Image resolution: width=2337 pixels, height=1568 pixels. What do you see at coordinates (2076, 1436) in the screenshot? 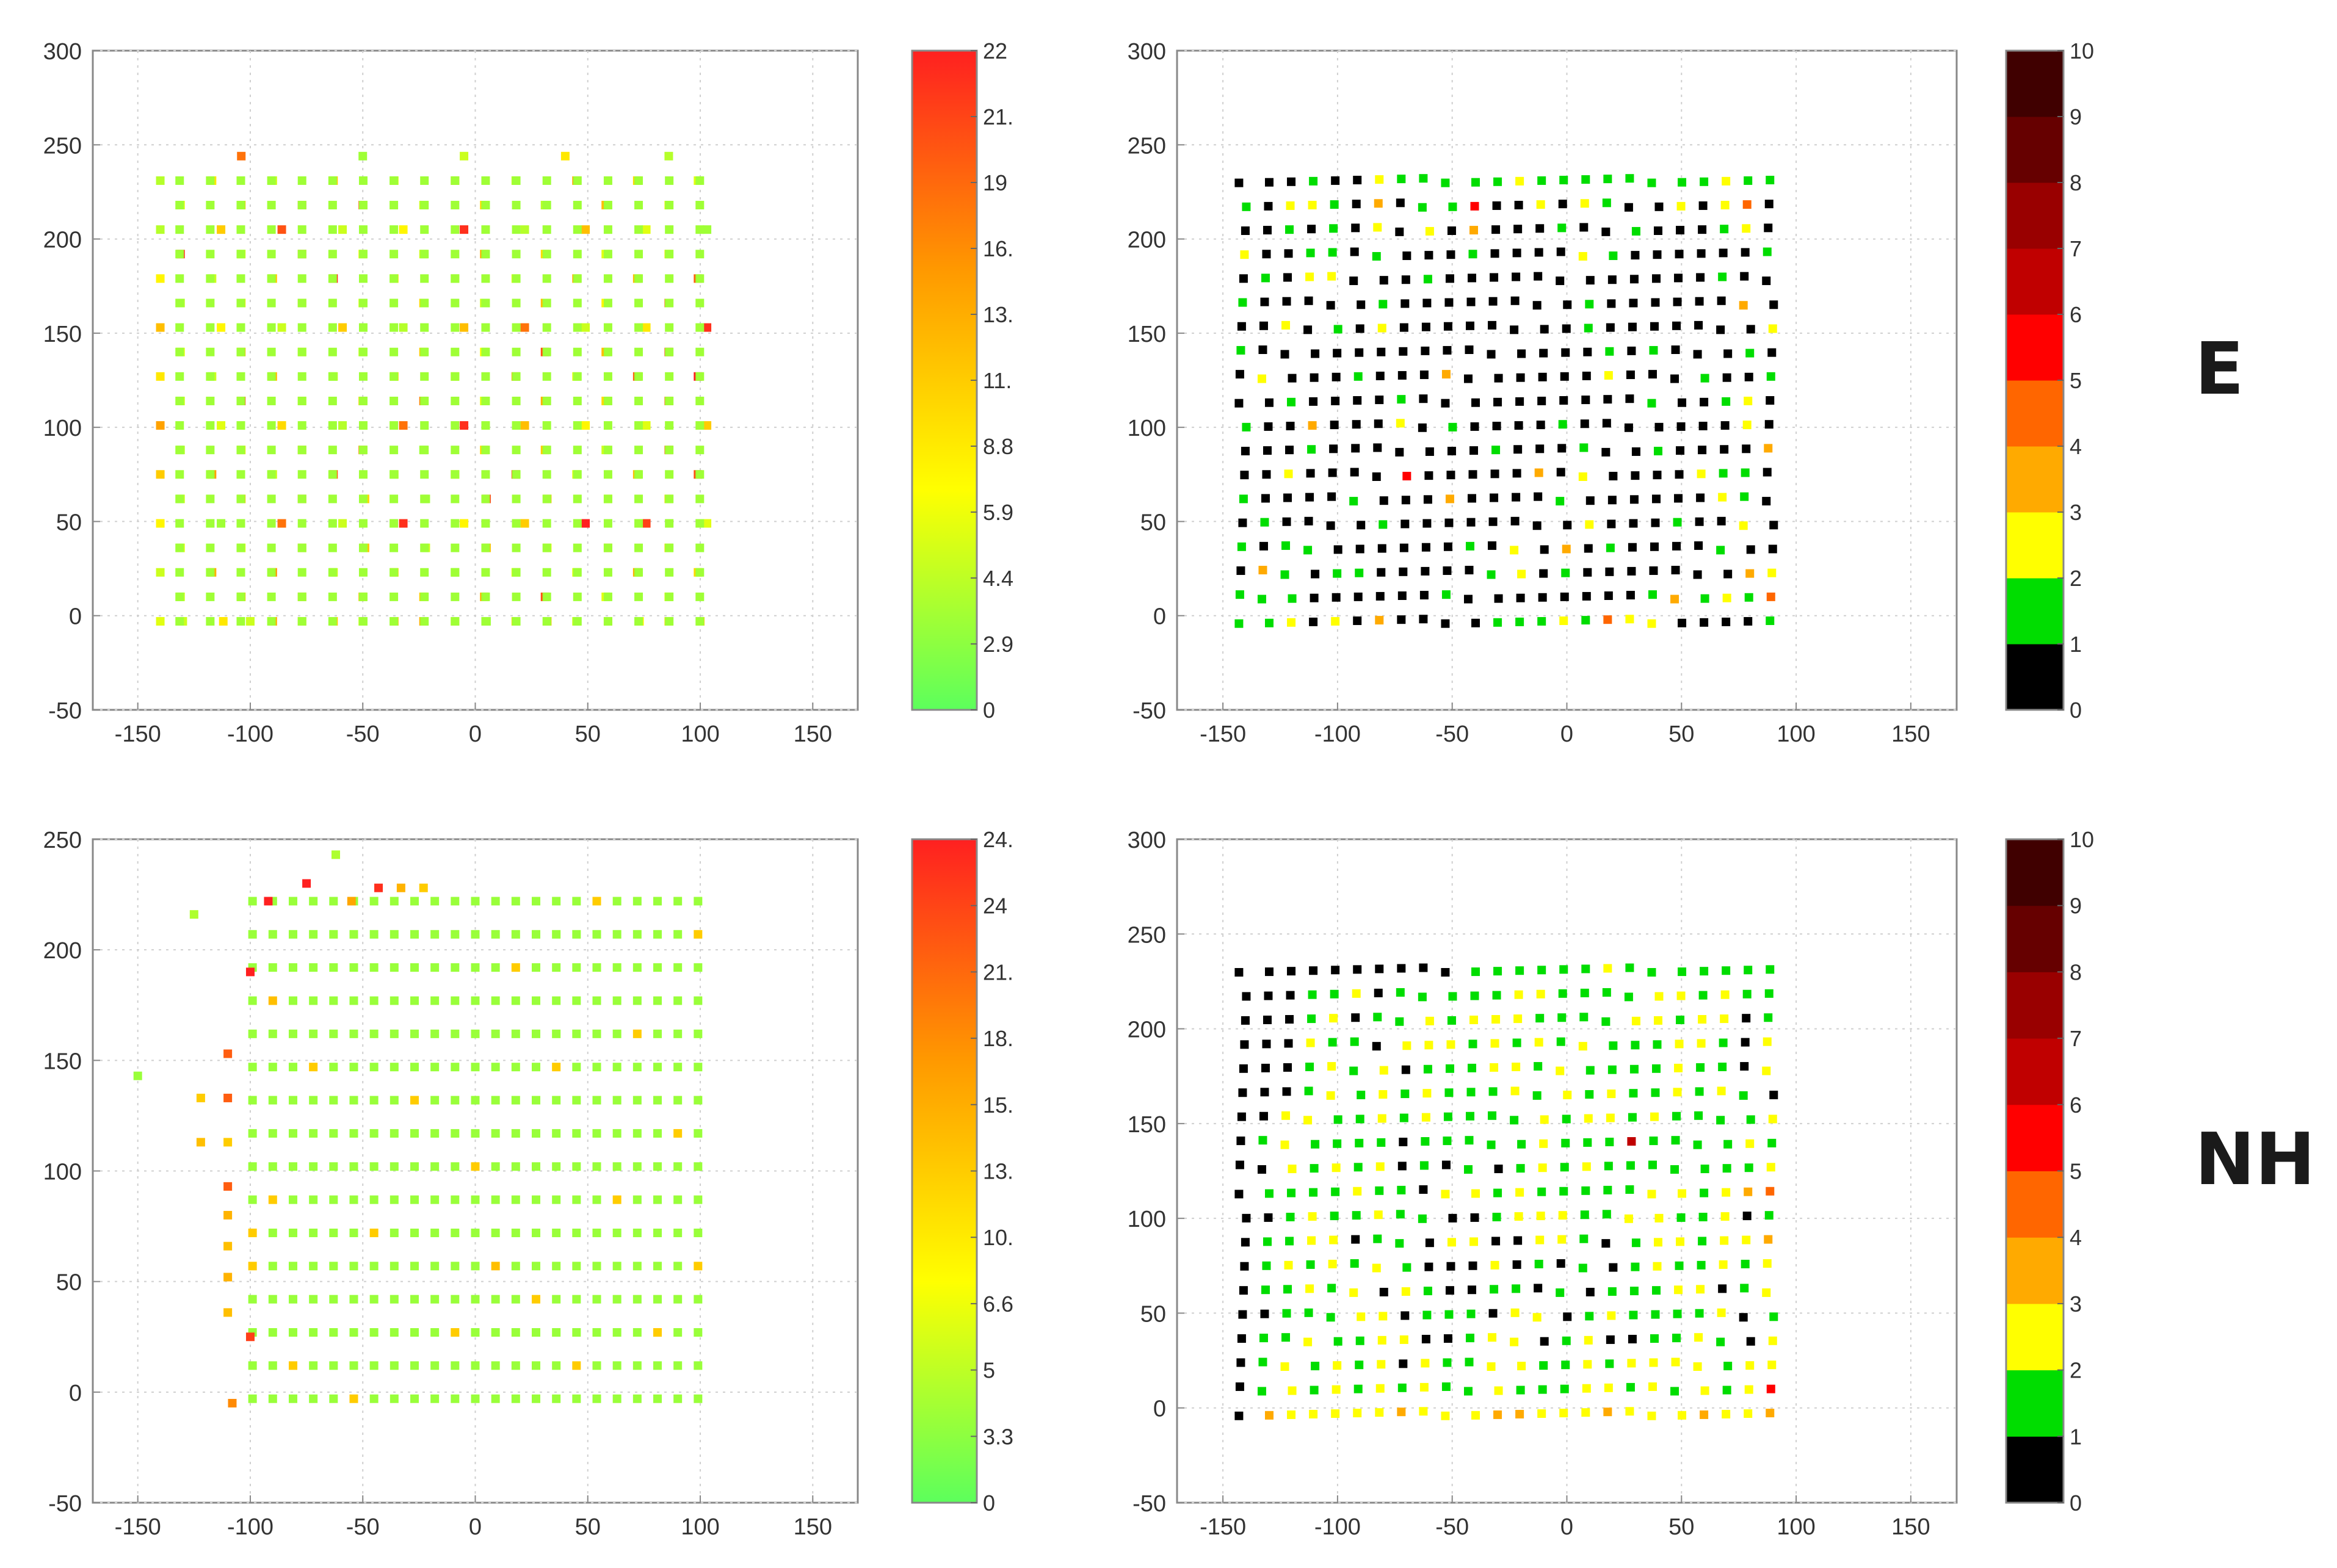
I see `colorbar-tick-label: 1` at bounding box center [2076, 1436].